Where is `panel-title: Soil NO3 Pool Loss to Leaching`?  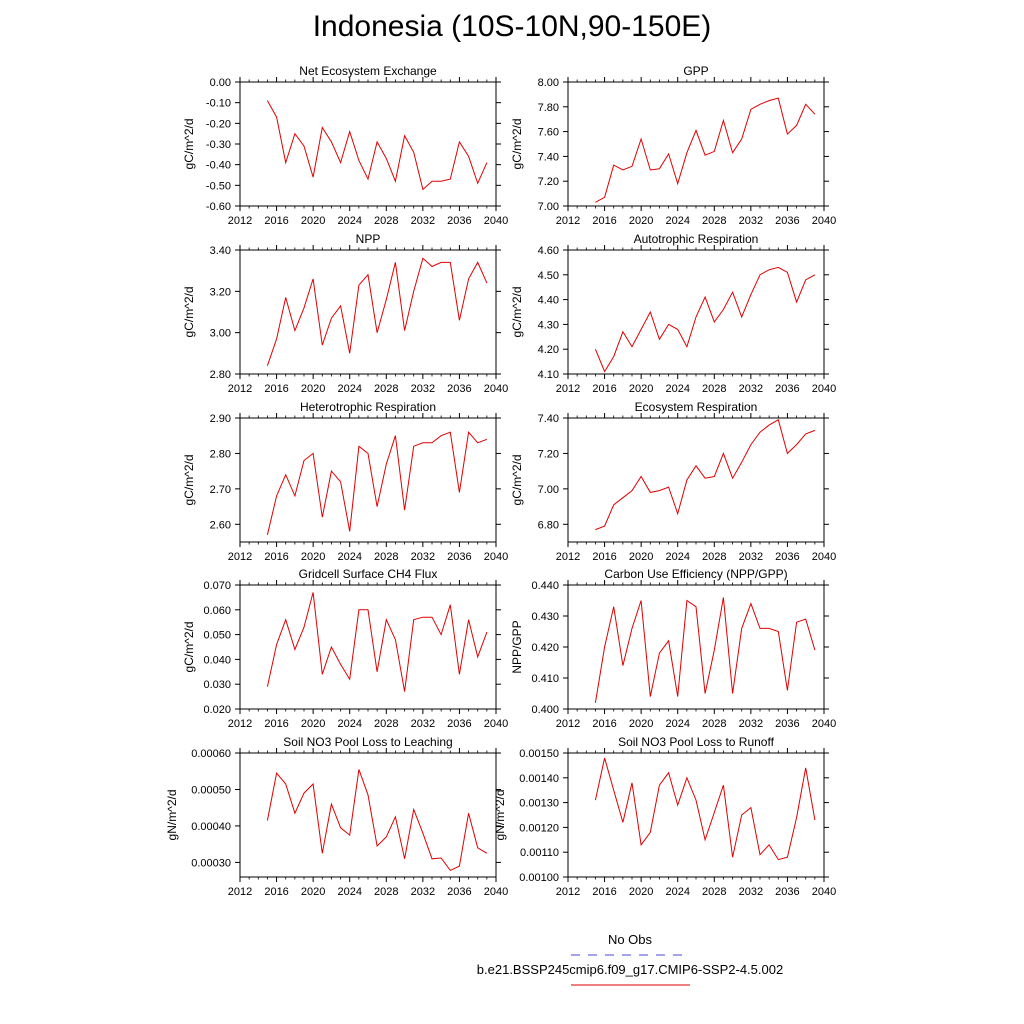 panel-title: Soil NO3 Pool Loss to Leaching is located at coordinates (367, 742).